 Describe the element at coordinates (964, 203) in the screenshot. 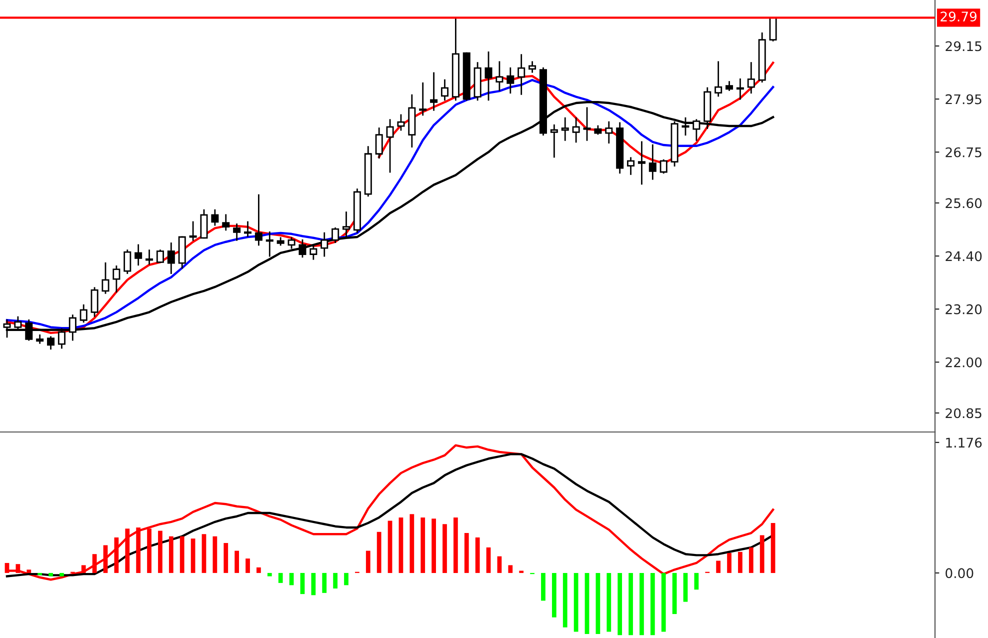

I see `y-tick-label: 25.60` at that location.